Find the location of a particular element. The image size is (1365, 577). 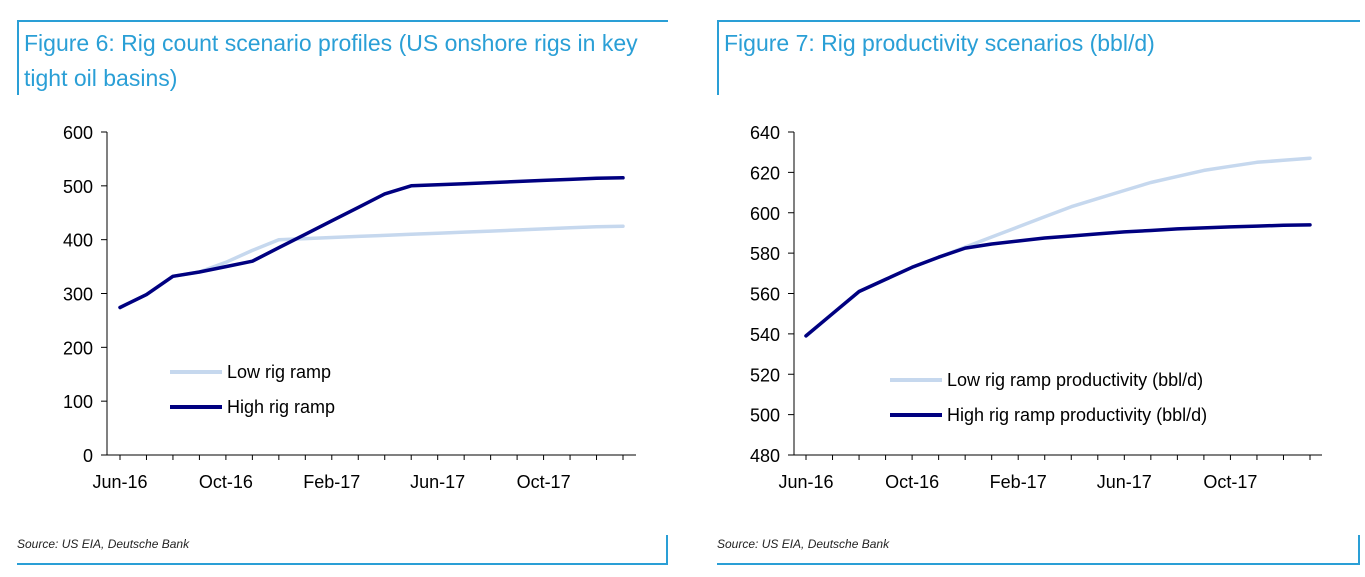

y-tick-label: 620 is located at coordinates (765, 173).